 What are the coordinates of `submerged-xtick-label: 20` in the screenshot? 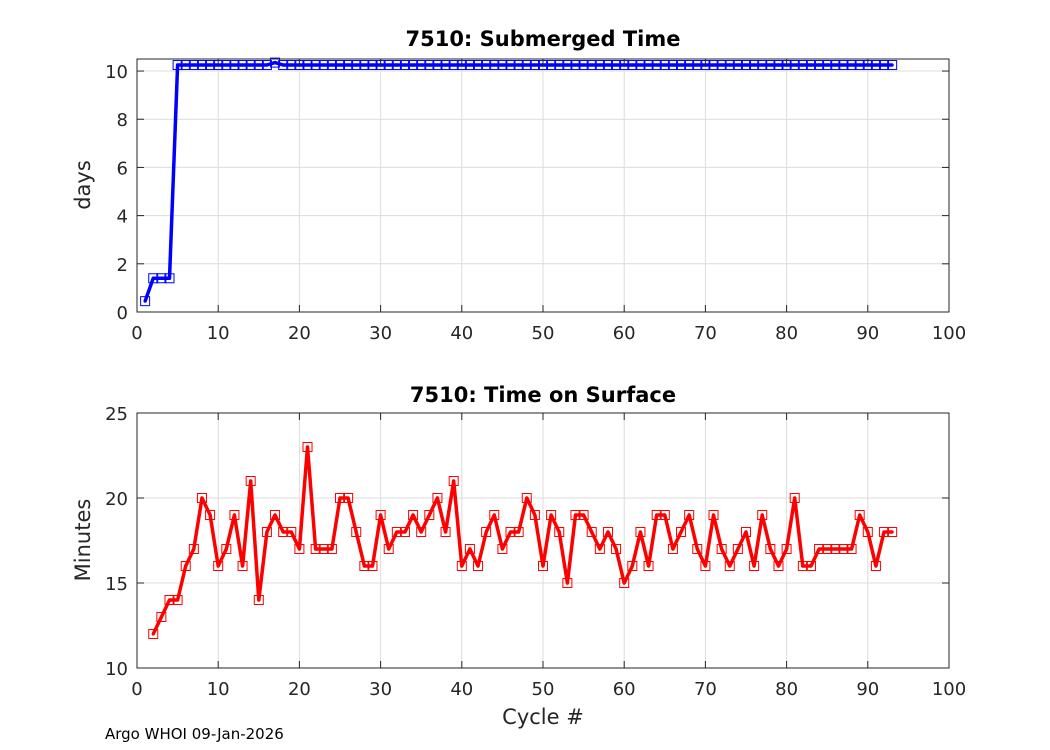 It's located at (299, 333).